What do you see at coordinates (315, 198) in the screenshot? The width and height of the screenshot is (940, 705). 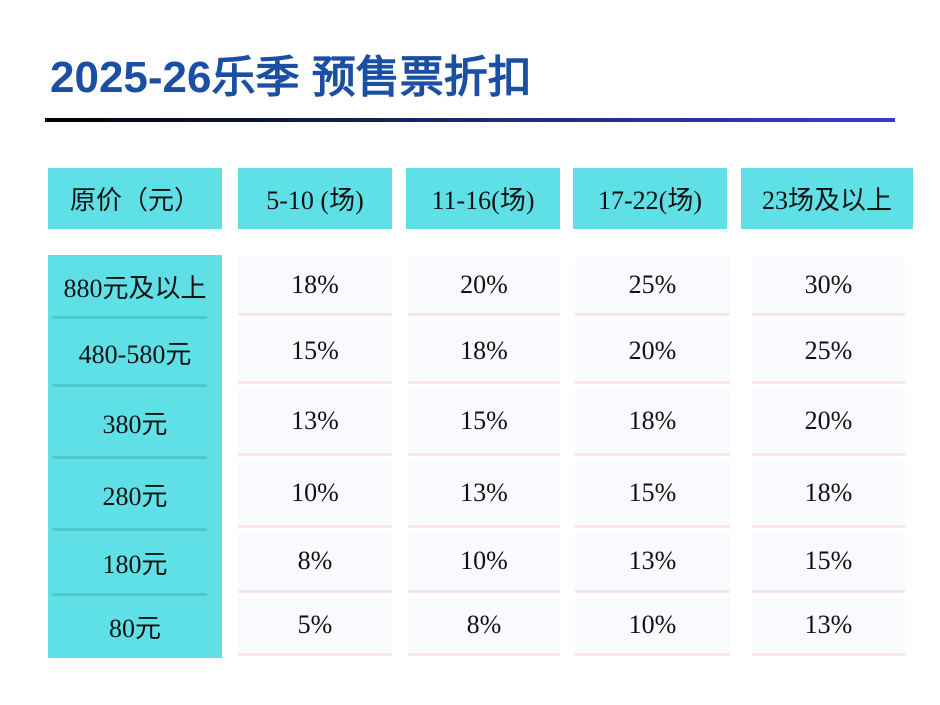 I see `header-cell: 5-10 (场)` at bounding box center [315, 198].